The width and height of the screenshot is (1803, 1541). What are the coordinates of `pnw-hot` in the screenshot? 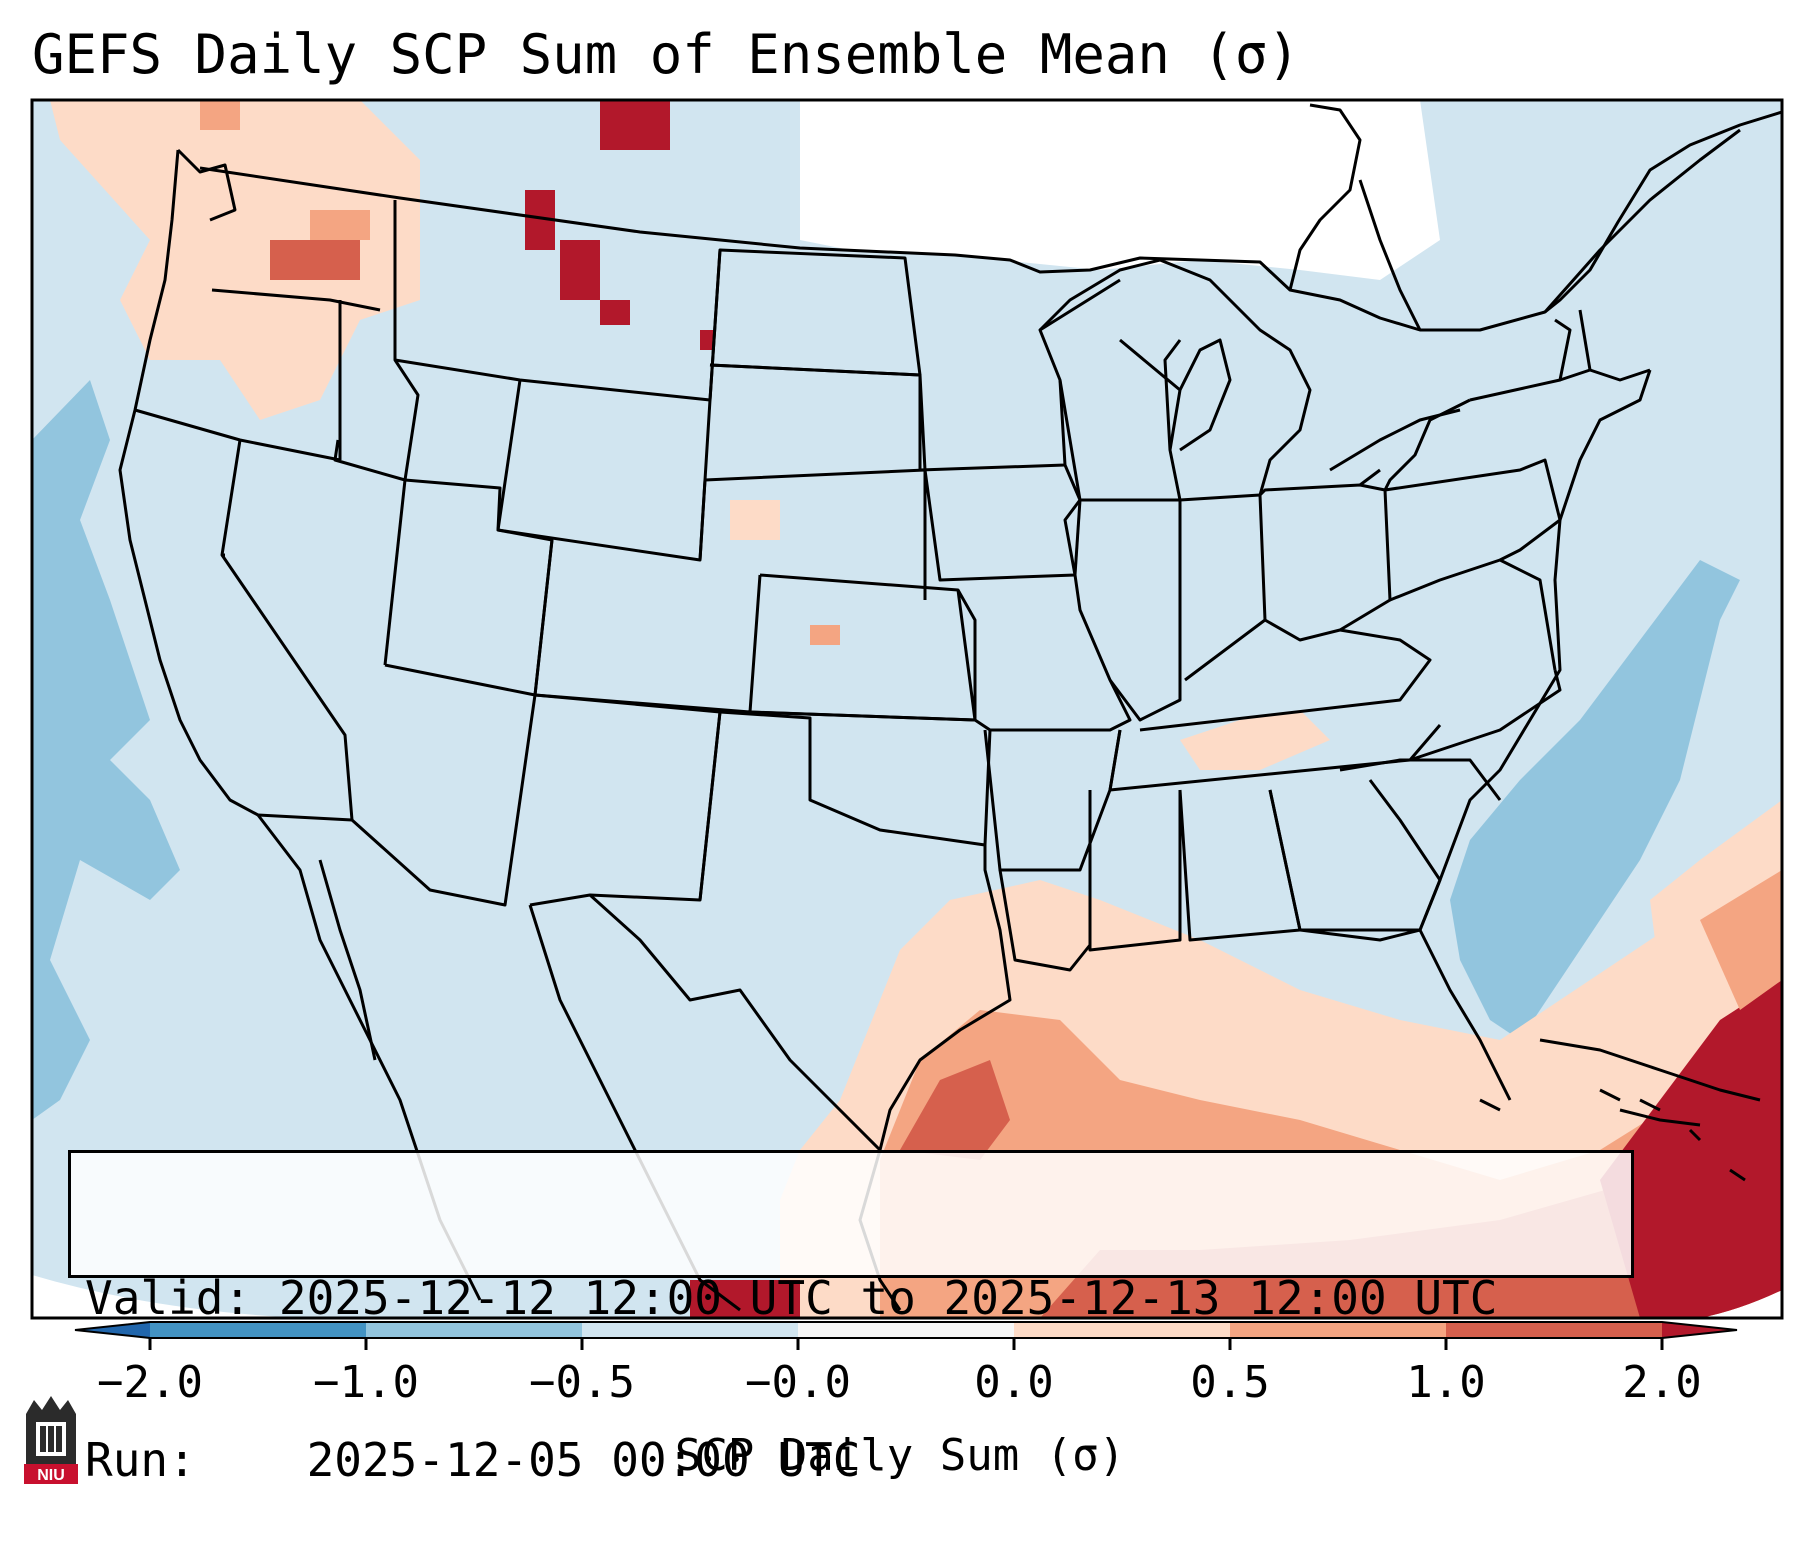 It's located at (315, 260).